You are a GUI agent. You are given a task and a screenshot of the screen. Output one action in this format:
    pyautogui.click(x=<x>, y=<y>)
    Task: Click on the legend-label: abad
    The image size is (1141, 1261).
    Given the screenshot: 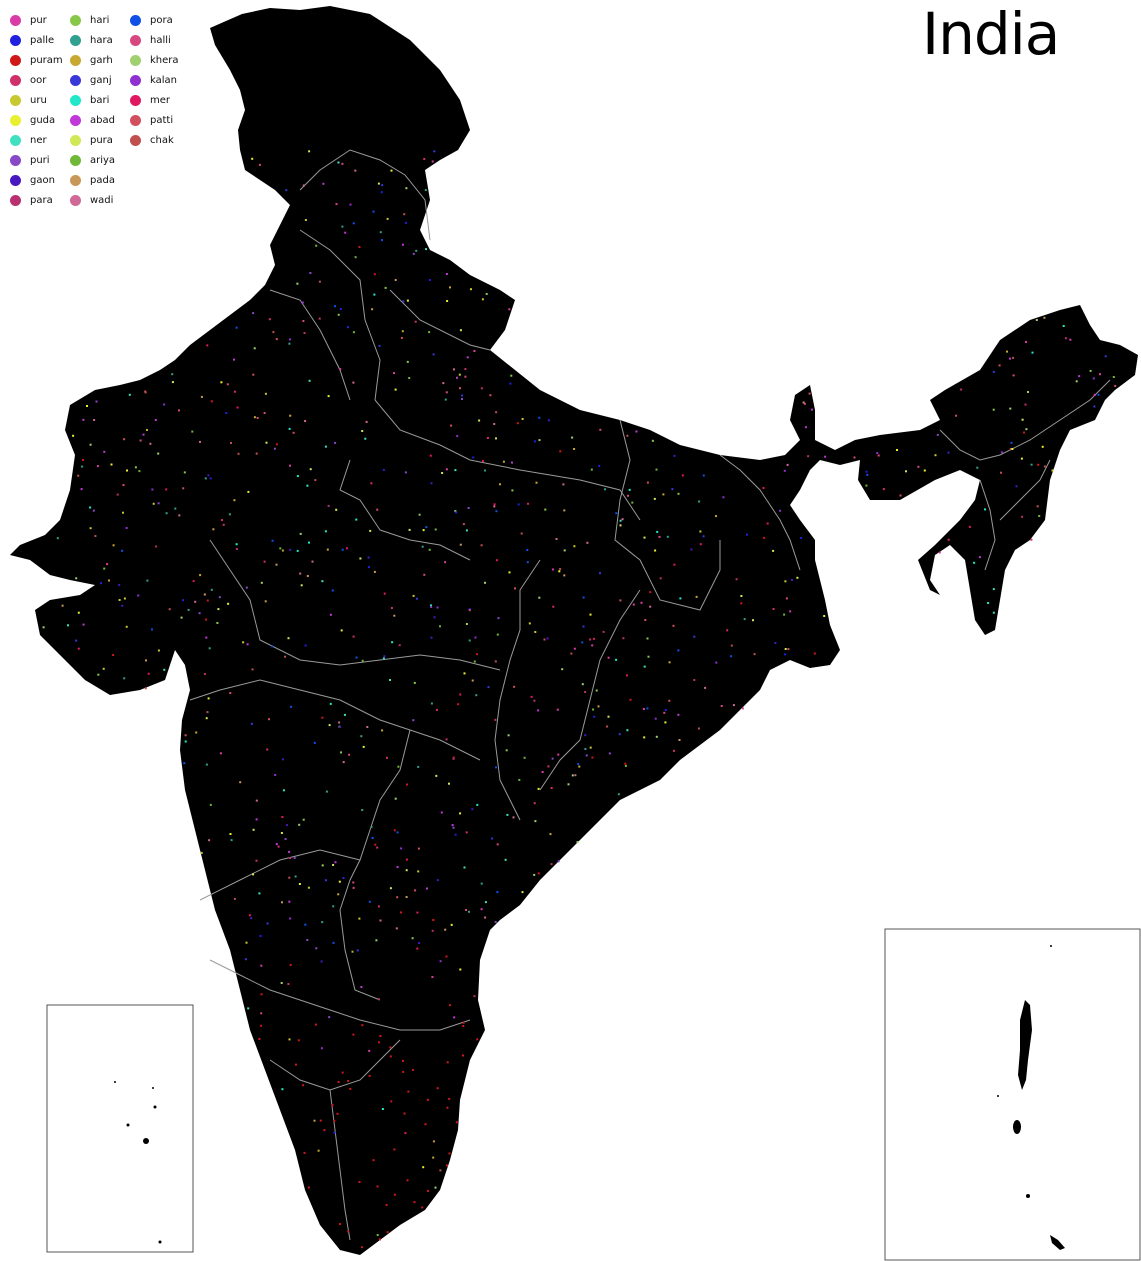 What is the action you would take?
    pyautogui.click(x=102, y=120)
    